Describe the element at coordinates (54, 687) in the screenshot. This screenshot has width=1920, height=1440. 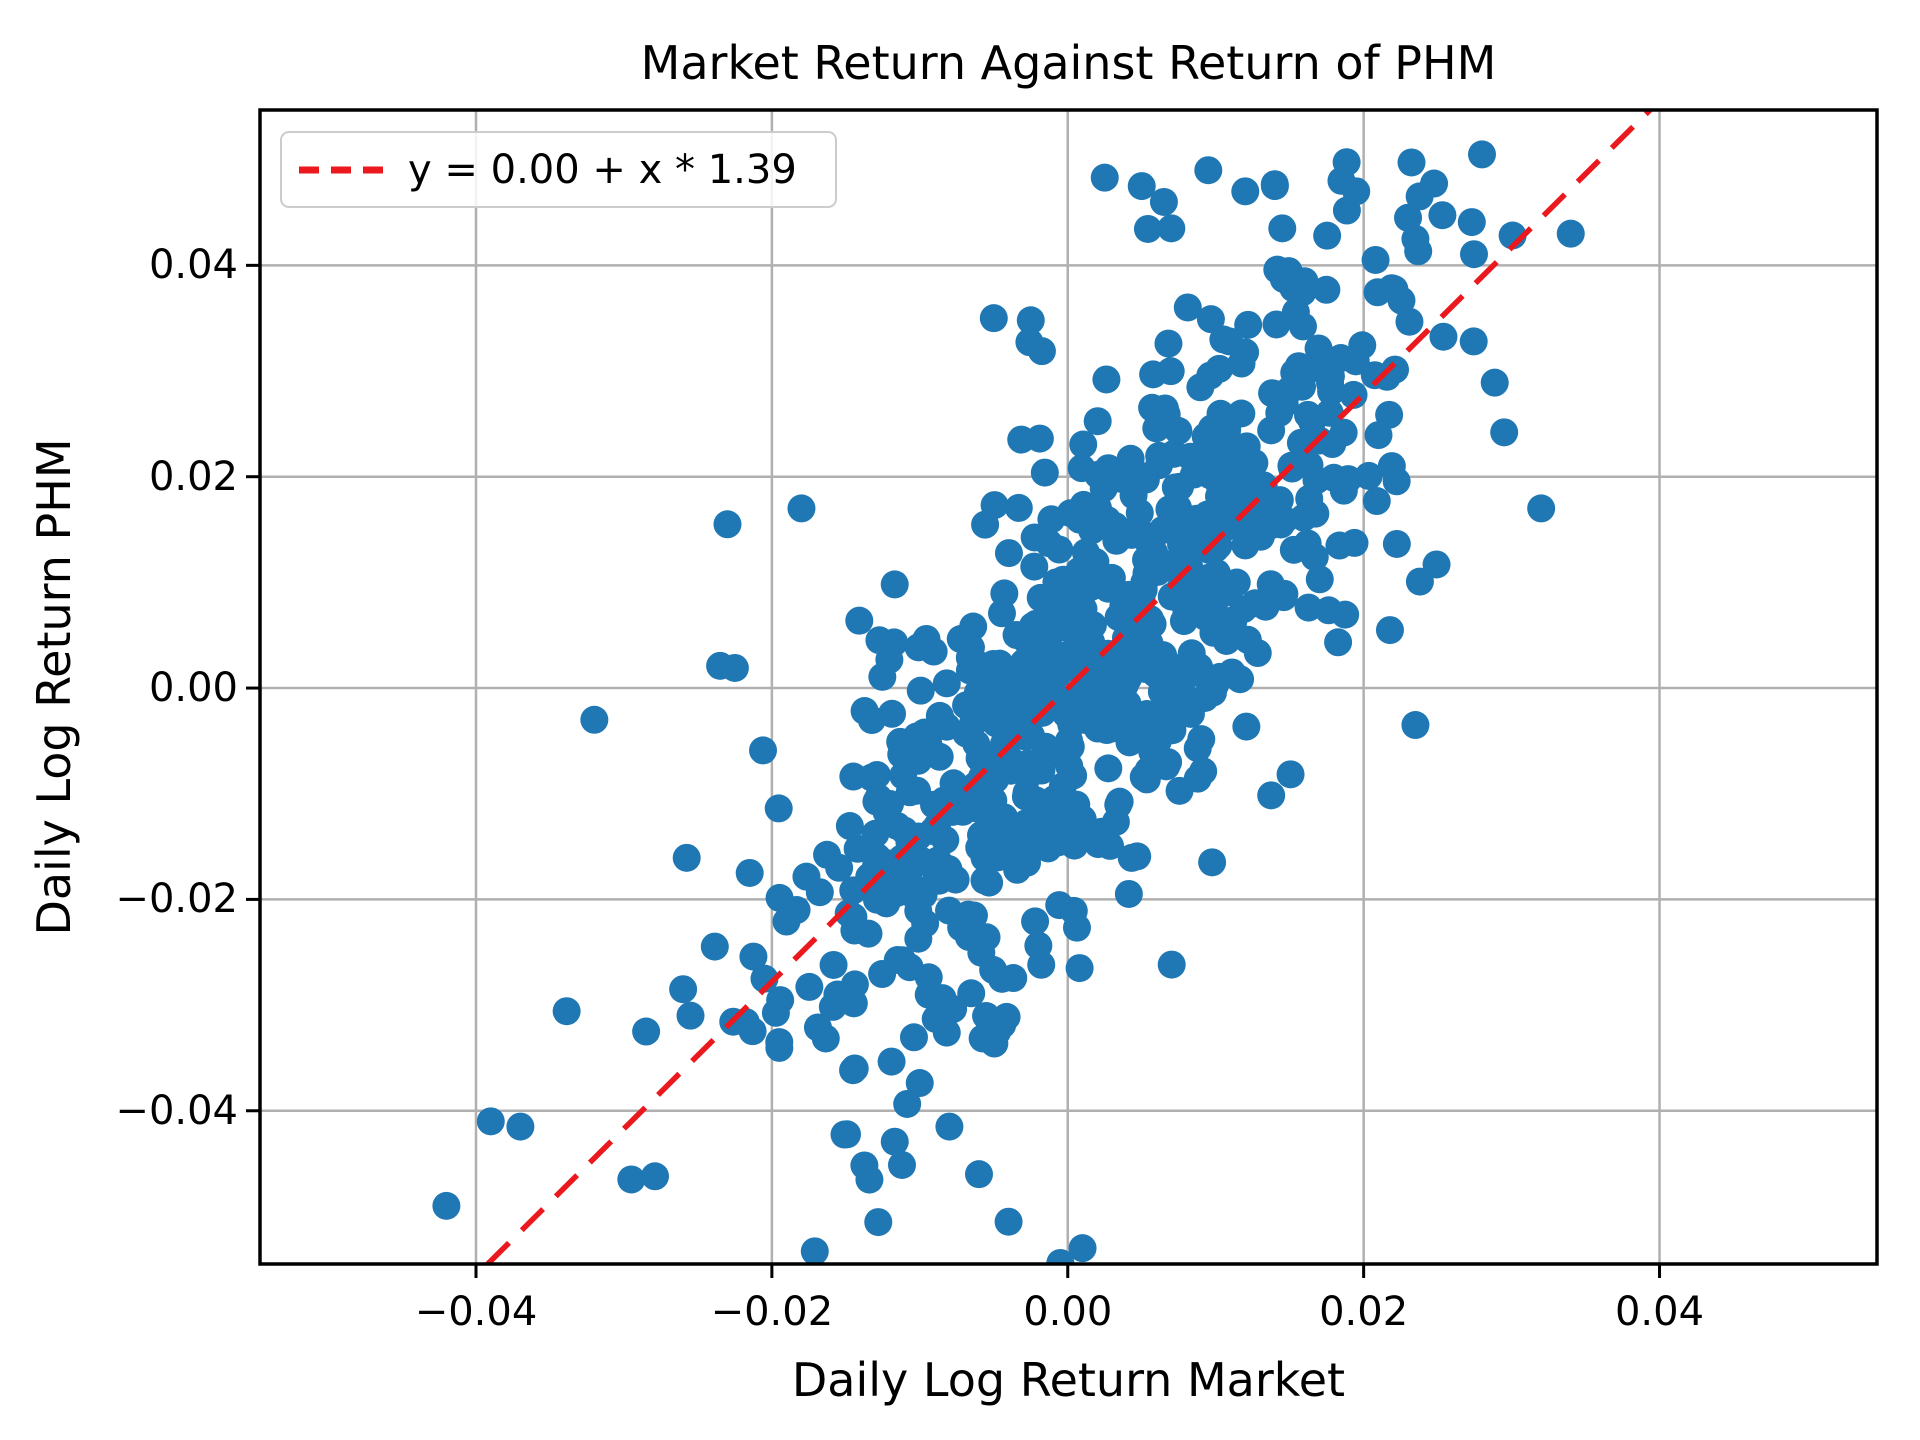
I see `y-axis-label: Daily Log Return PHM` at that location.